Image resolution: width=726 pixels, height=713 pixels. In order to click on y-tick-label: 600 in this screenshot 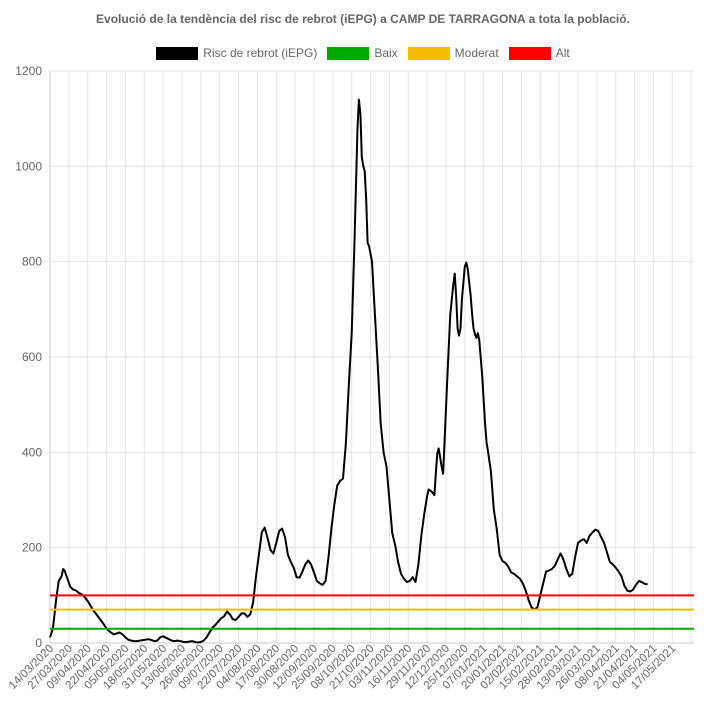, I will do `click(32, 357)`.